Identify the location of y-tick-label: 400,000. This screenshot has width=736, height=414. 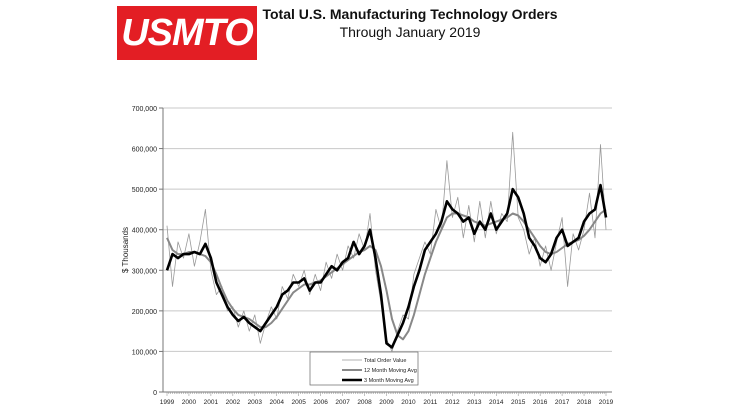
(144, 231).